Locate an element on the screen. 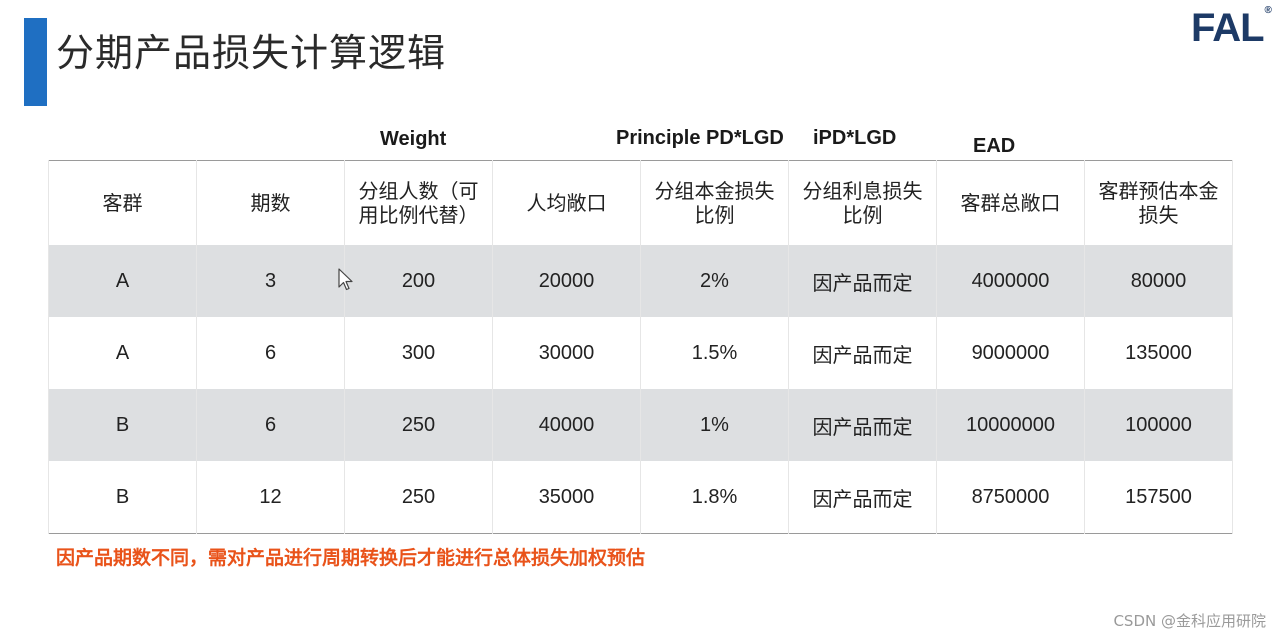  header-group-headcount: 分组人数（可用比例代替） is located at coordinates (418, 202).